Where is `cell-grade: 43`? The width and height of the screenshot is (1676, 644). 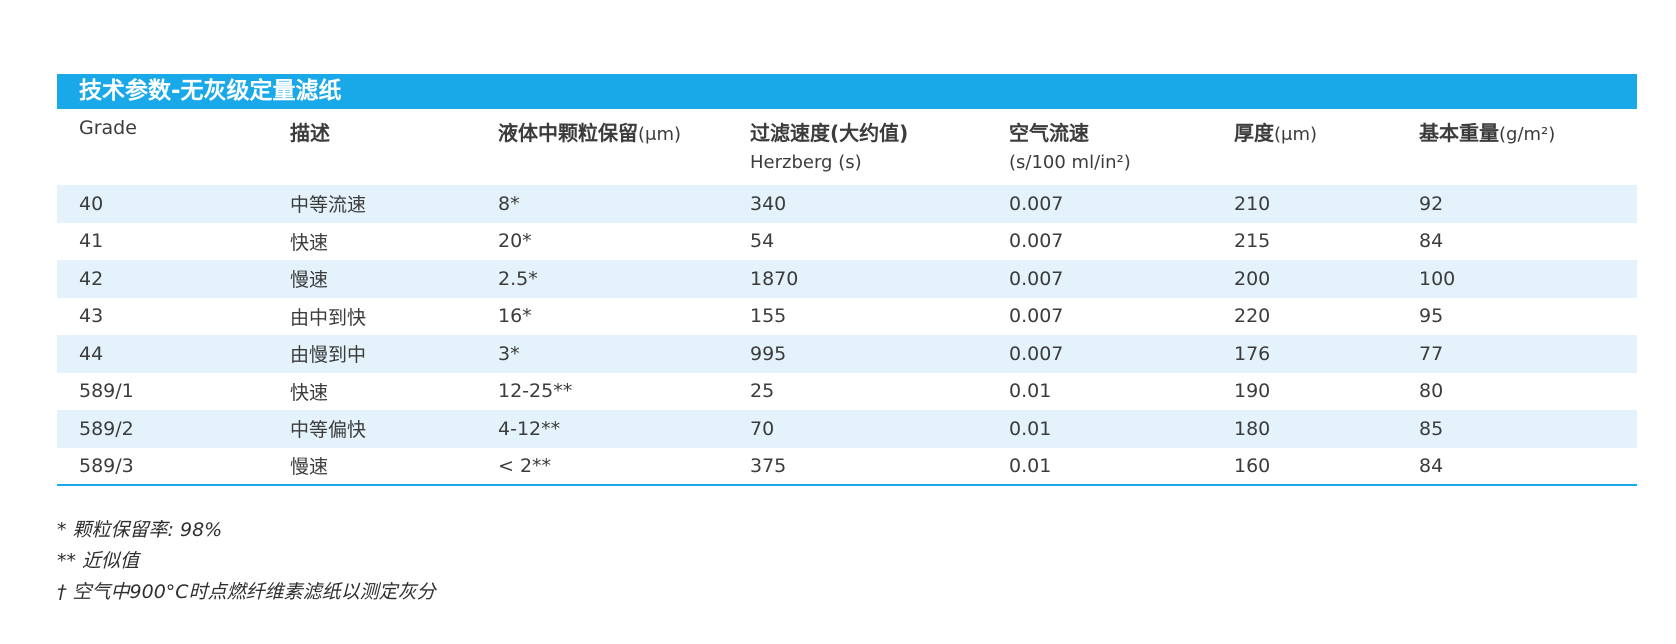 cell-grade: 43 is located at coordinates (91, 316).